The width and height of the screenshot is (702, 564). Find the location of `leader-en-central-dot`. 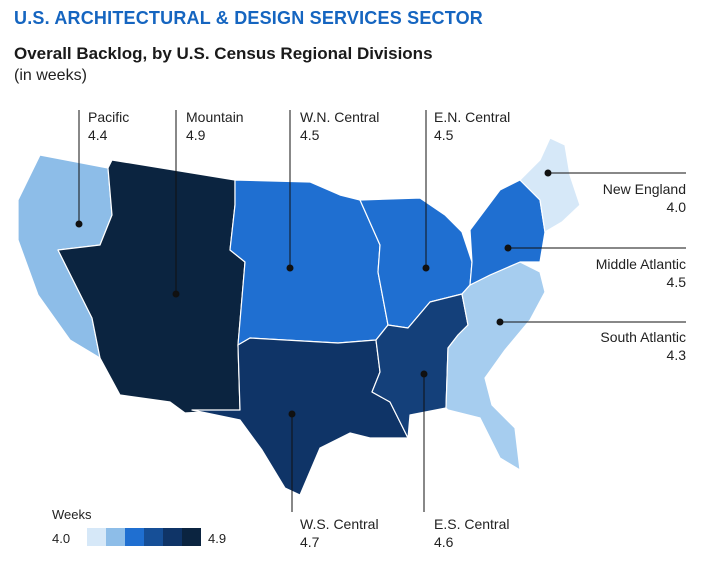

leader-en-central-dot is located at coordinates (426, 268).